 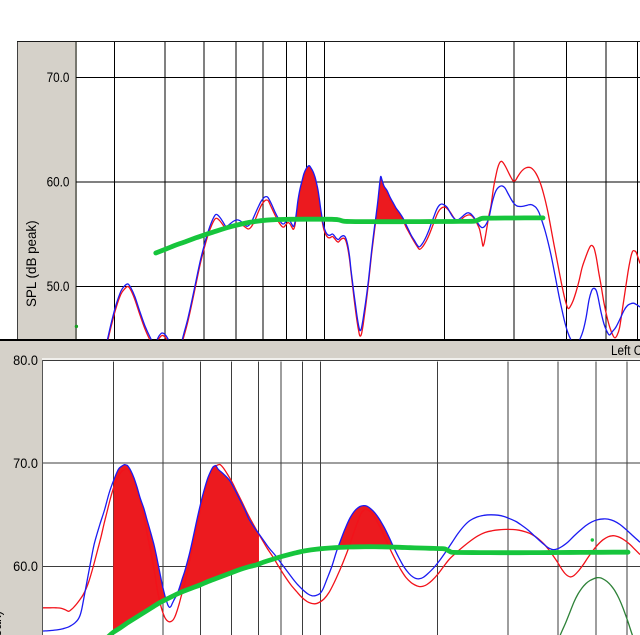 What do you see at coordinates (58, 286) in the screenshot?
I see `svg-text: 50.0` at bounding box center [58, 286].